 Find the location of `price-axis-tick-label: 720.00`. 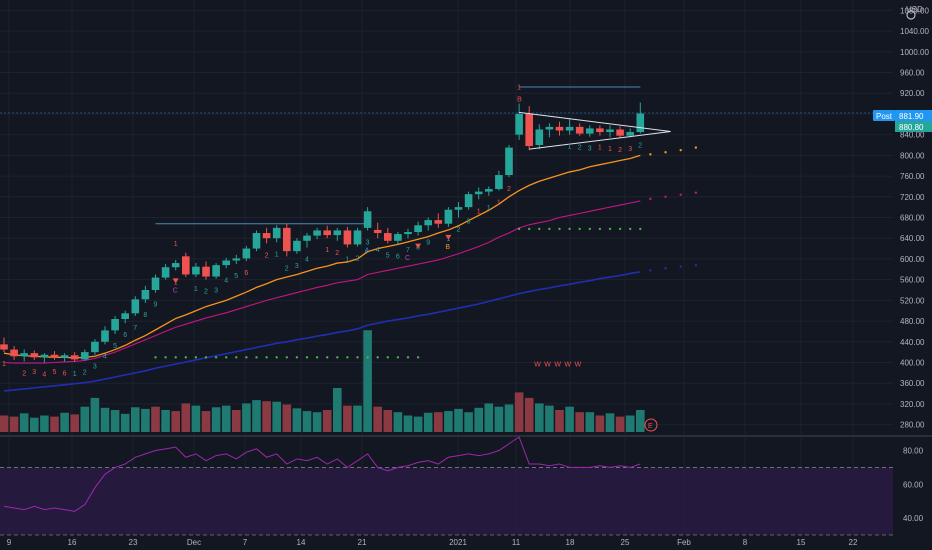

price-axis-tick-label: 720.00 is located at coordinates (912, 197).